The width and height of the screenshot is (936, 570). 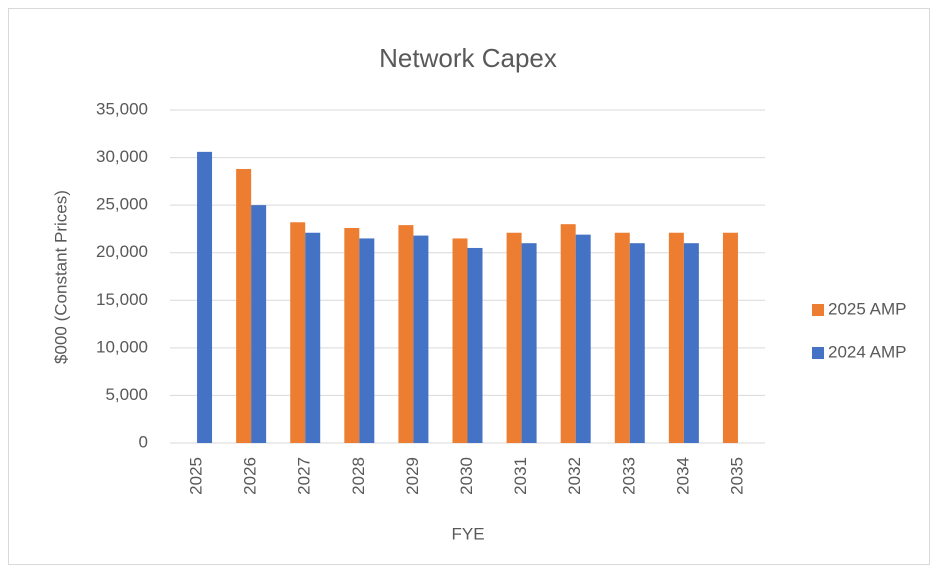 What do you see at coordinates (628, 476) in the screenshot?
I see `x-tick-label: 2033` at bounding box center [628, 476].